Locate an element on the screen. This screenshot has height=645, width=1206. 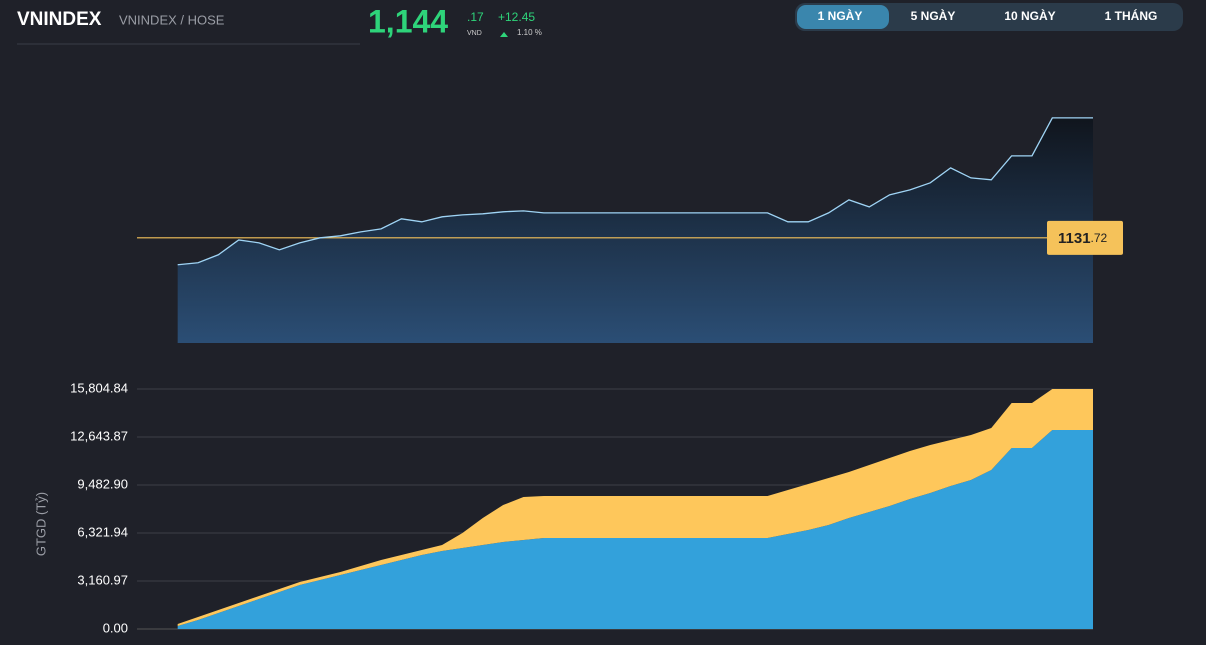
y-tick-label: 3,160.97 is located at coordinates (102, 579).